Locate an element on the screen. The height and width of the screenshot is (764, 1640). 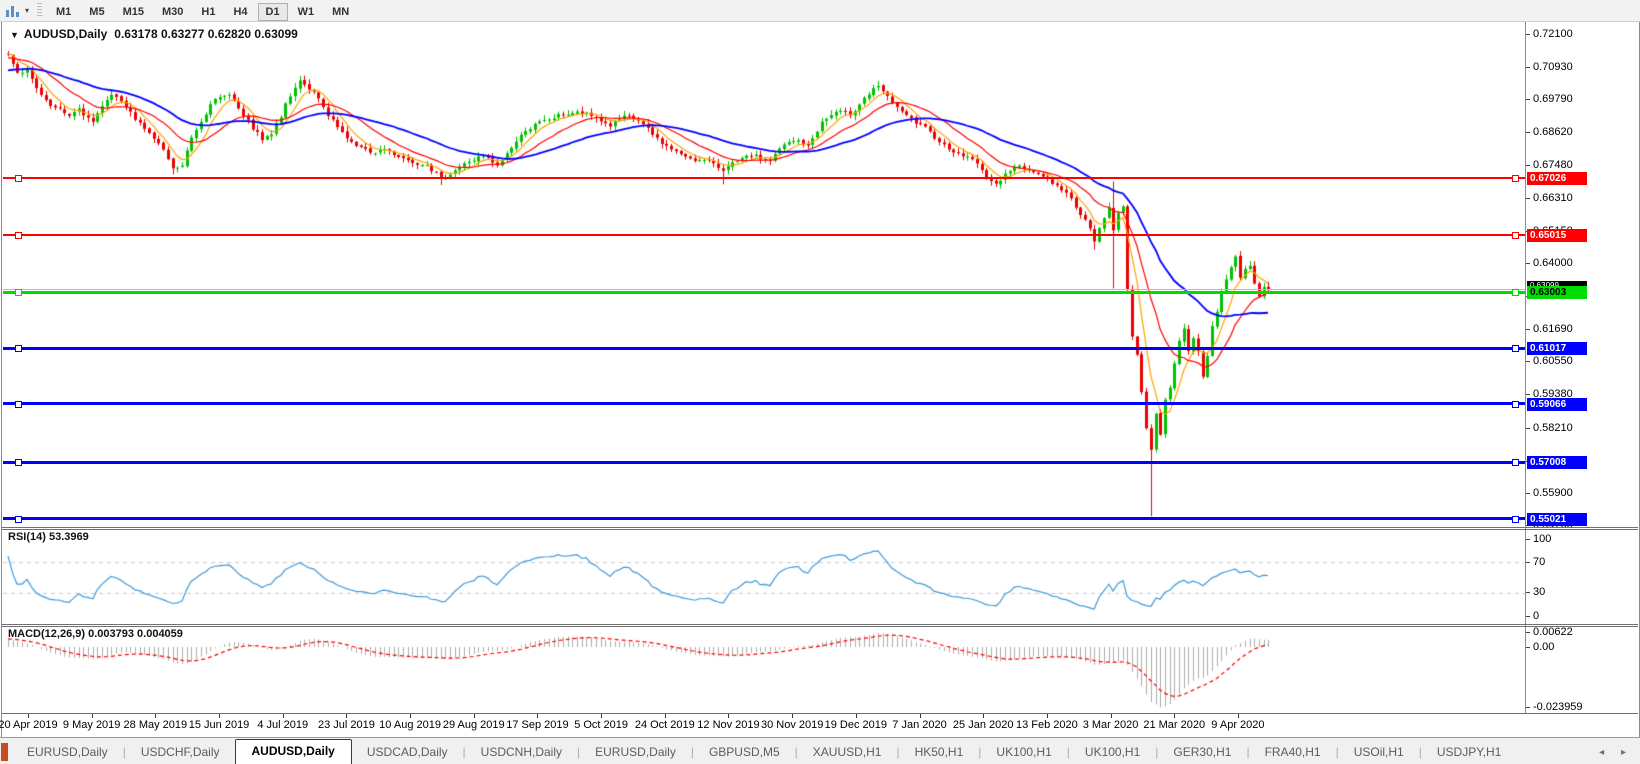
timeframe-button-m15: M15 is located at coordinates (133, 11).